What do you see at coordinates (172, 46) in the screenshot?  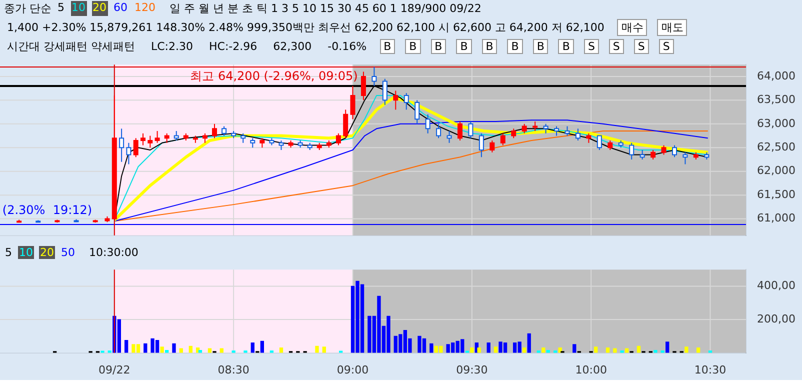 I see `text: LC:2.30` at bounding box center [172, 46].